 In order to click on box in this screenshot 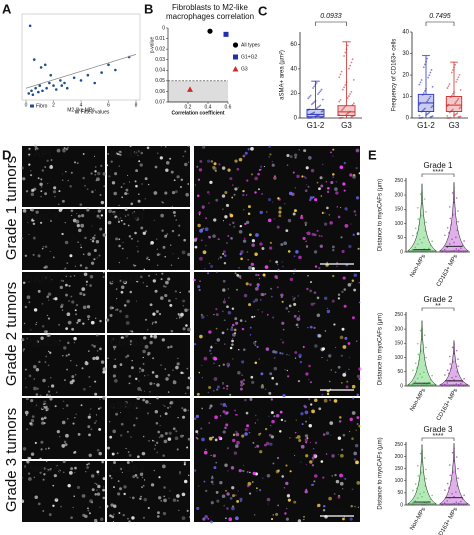, I will do `click(315, 113)`.